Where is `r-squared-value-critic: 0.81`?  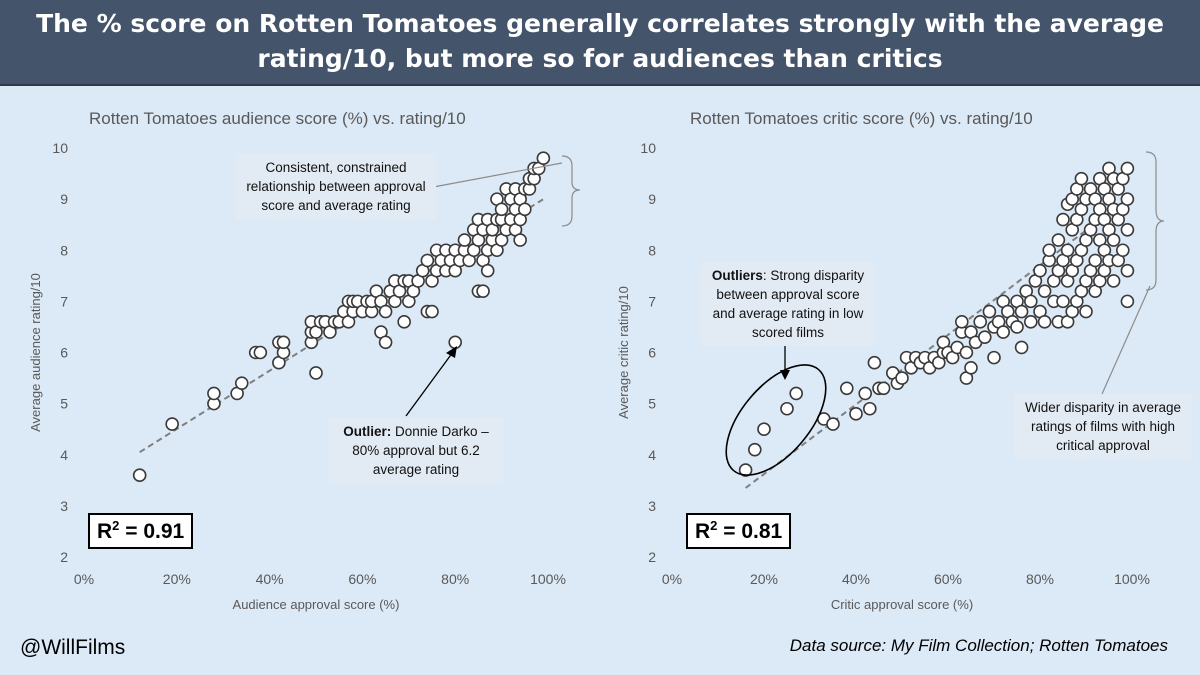 r-squared-value-critic: 0.81 is located at coordinates (762, 531).